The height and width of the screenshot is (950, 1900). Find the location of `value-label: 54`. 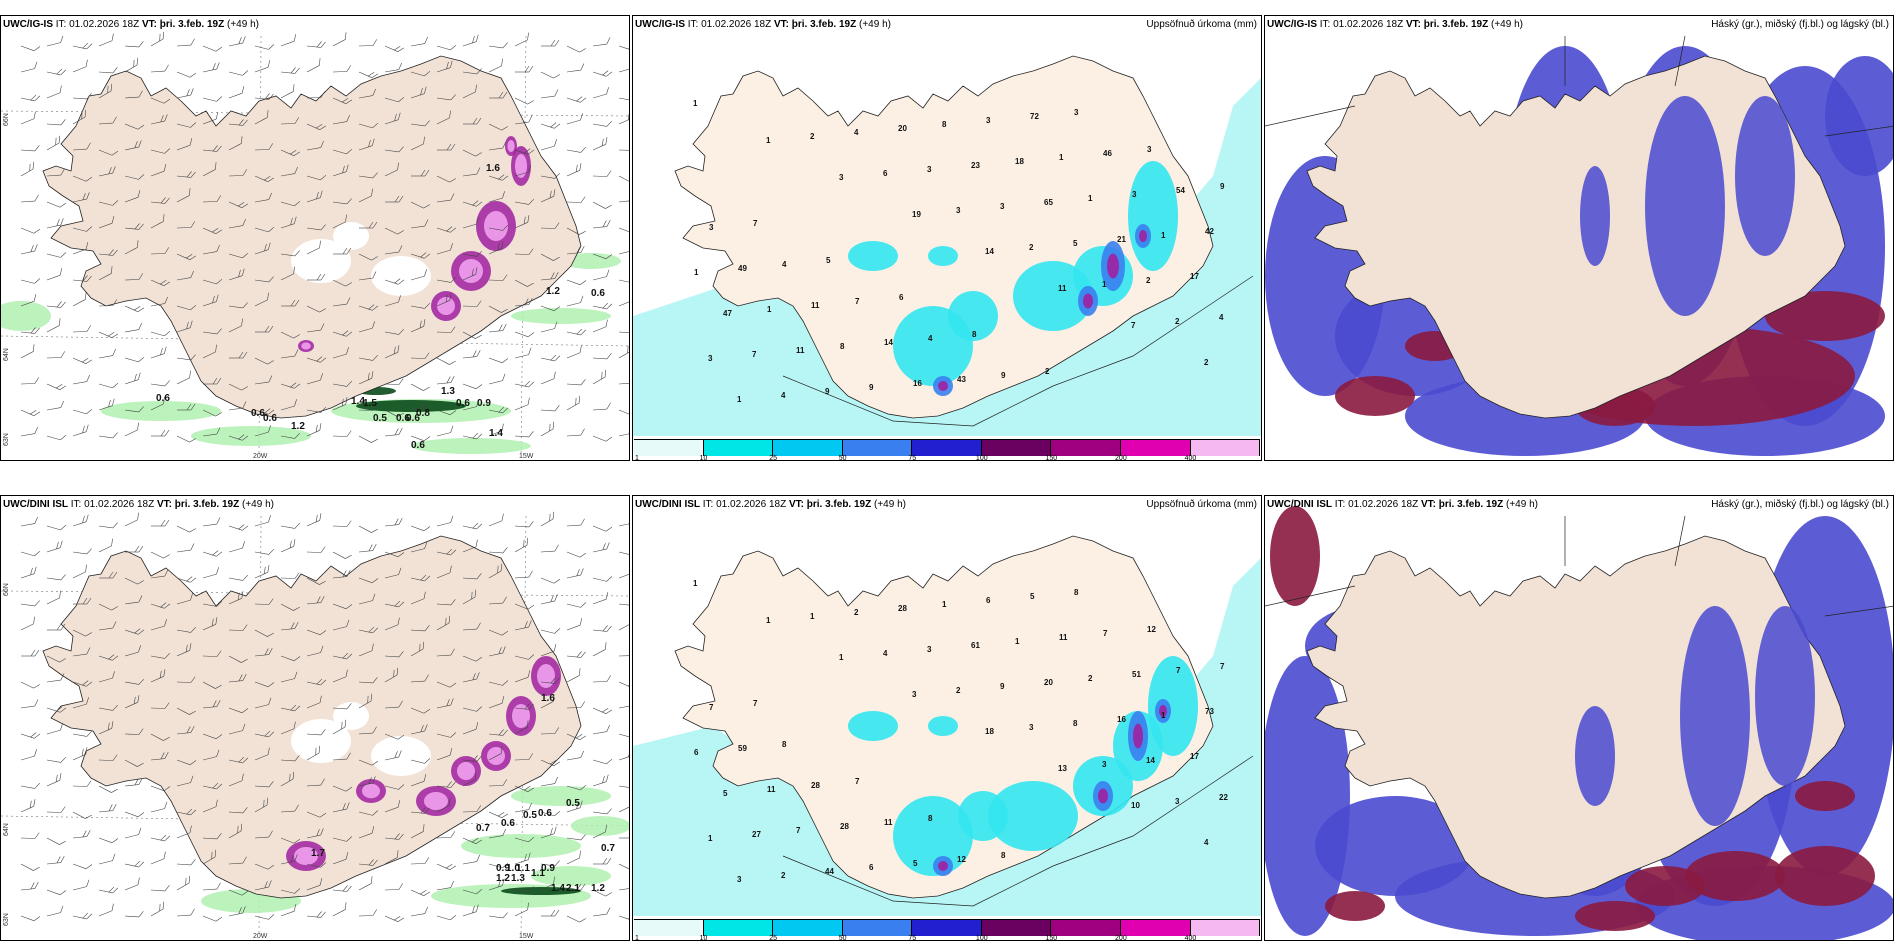

value-label: 54 is located at coordinates (1180, 190).